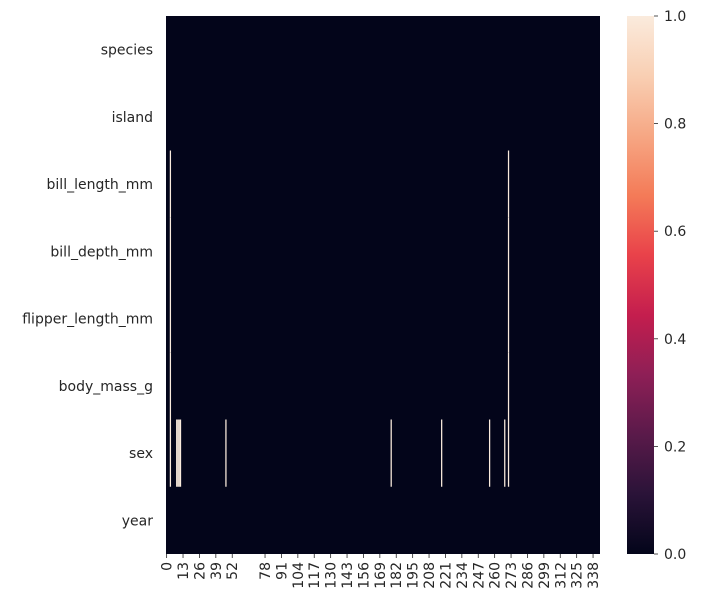  I want to click on row-label-body_mass_g: body_mass_g, so click(106, 387).